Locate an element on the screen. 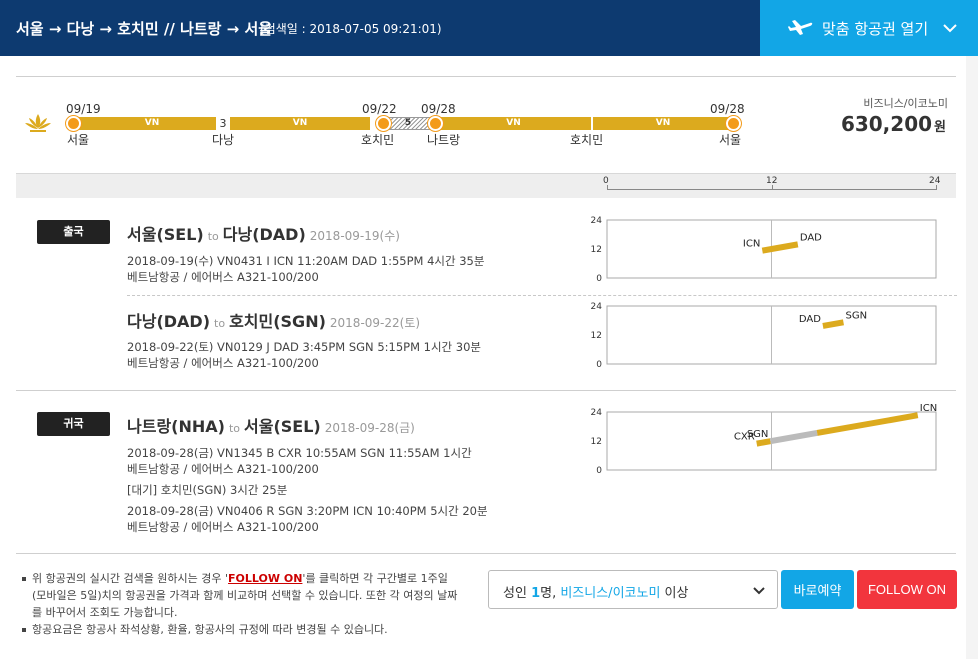  airplane-icon is located at coordinates (800, 27).